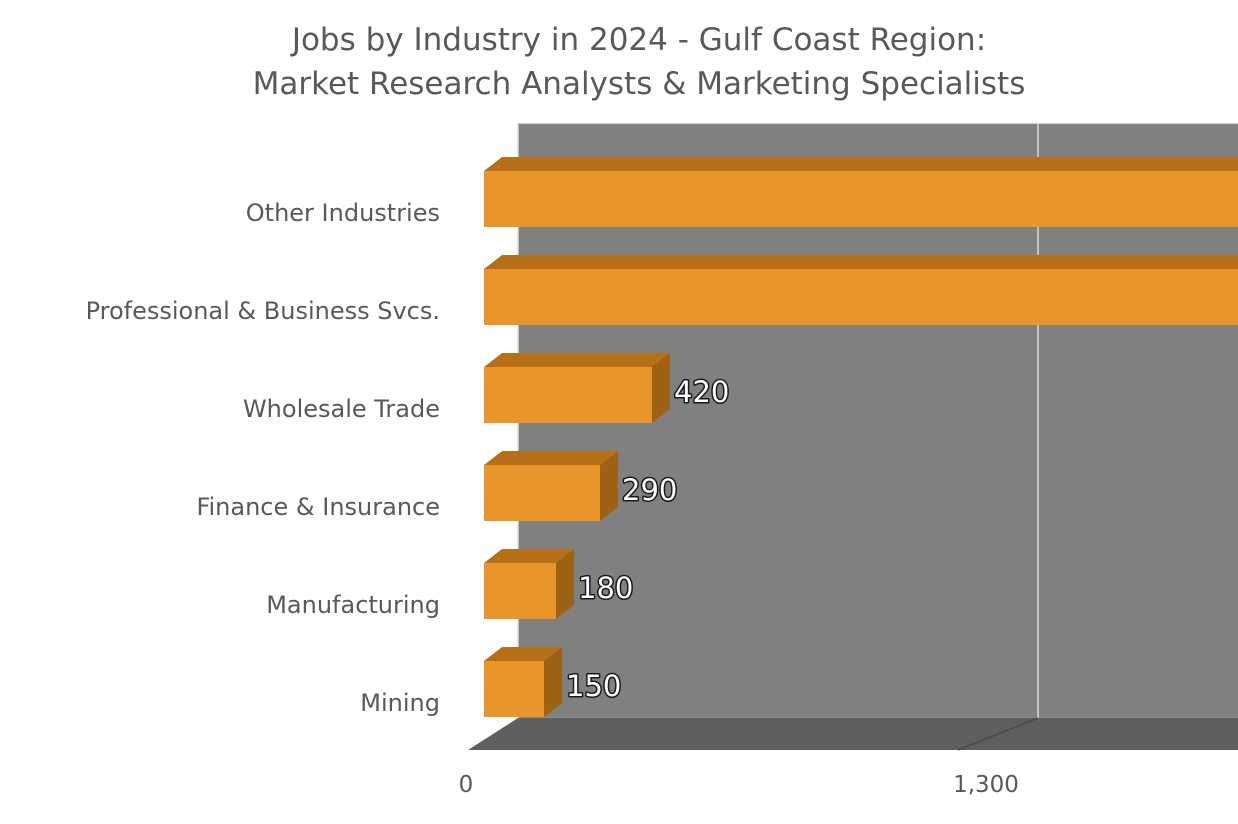 This screenshot has width=1238, height=824. Describe the element at coordinates (986, 785) in the screenshot. I see `tick-label: 1,300` at that location.